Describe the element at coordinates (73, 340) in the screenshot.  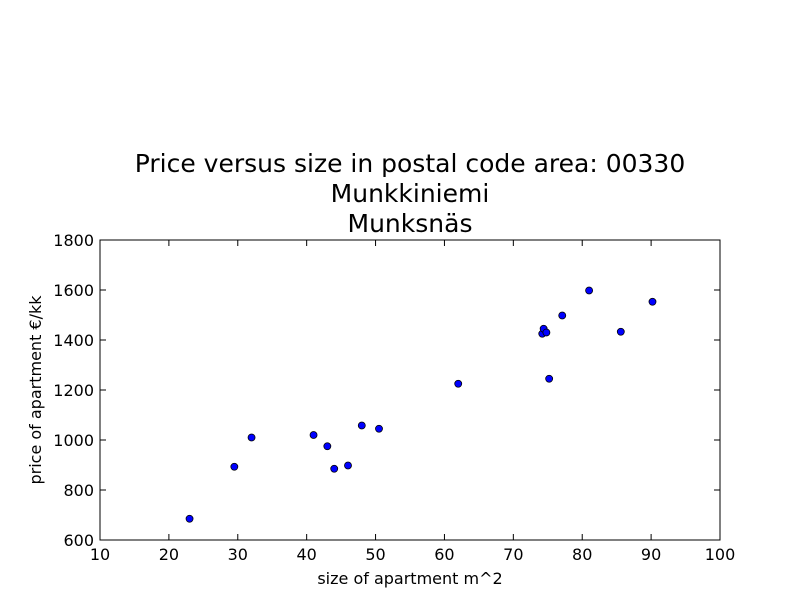
I see `y-tick-label: 1400` at that location.